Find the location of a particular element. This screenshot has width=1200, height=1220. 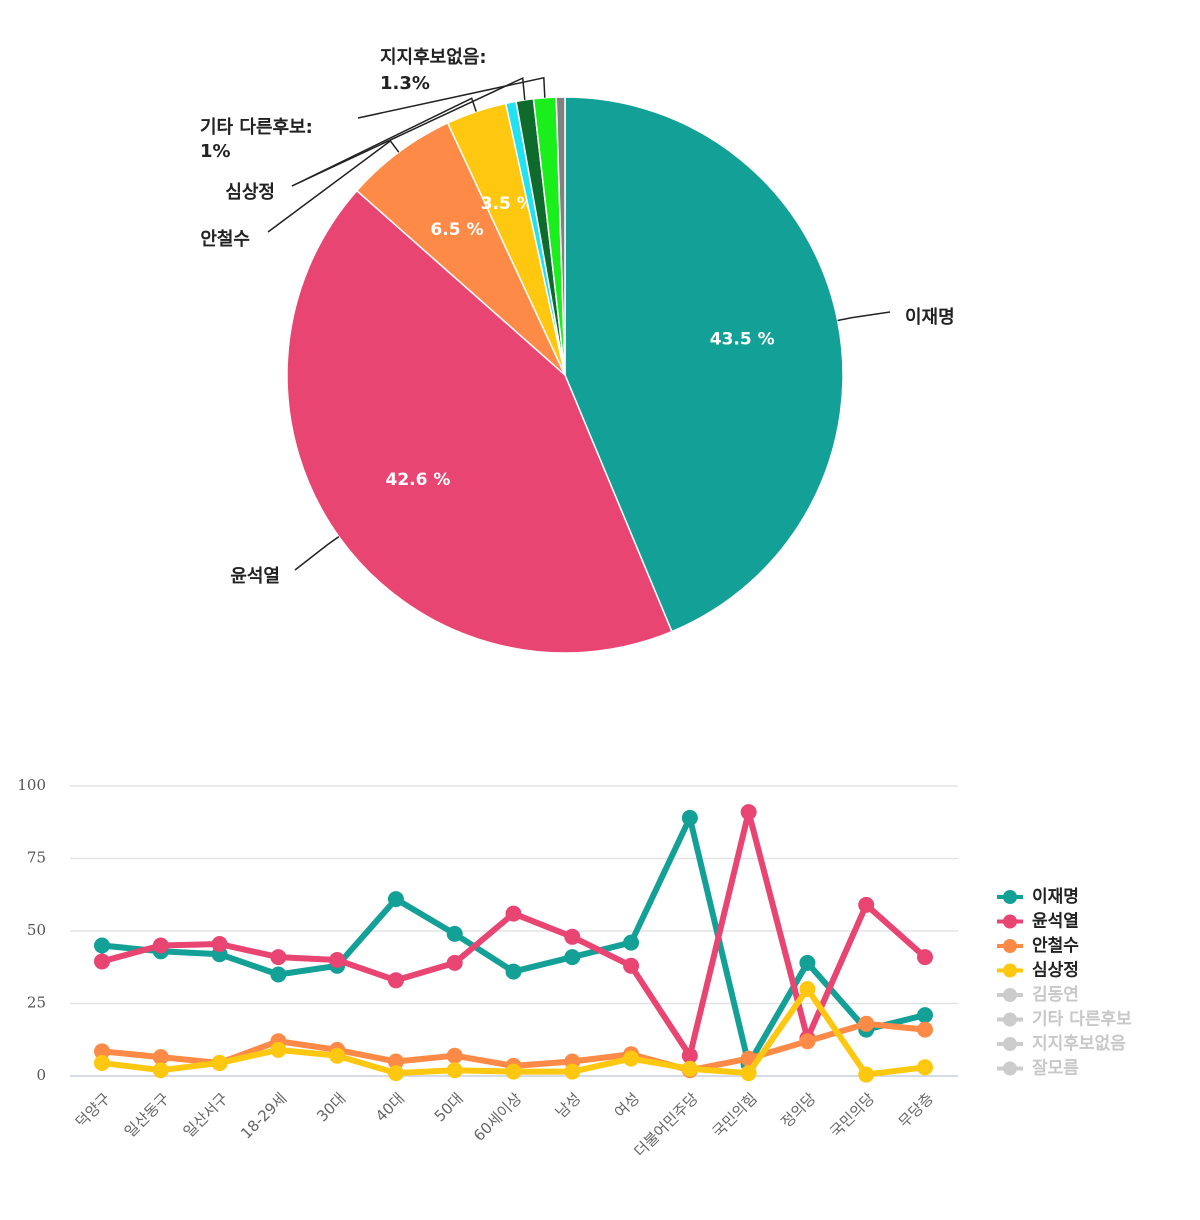

x-tick-label: 50대 is located at coordinates (449, 1107).